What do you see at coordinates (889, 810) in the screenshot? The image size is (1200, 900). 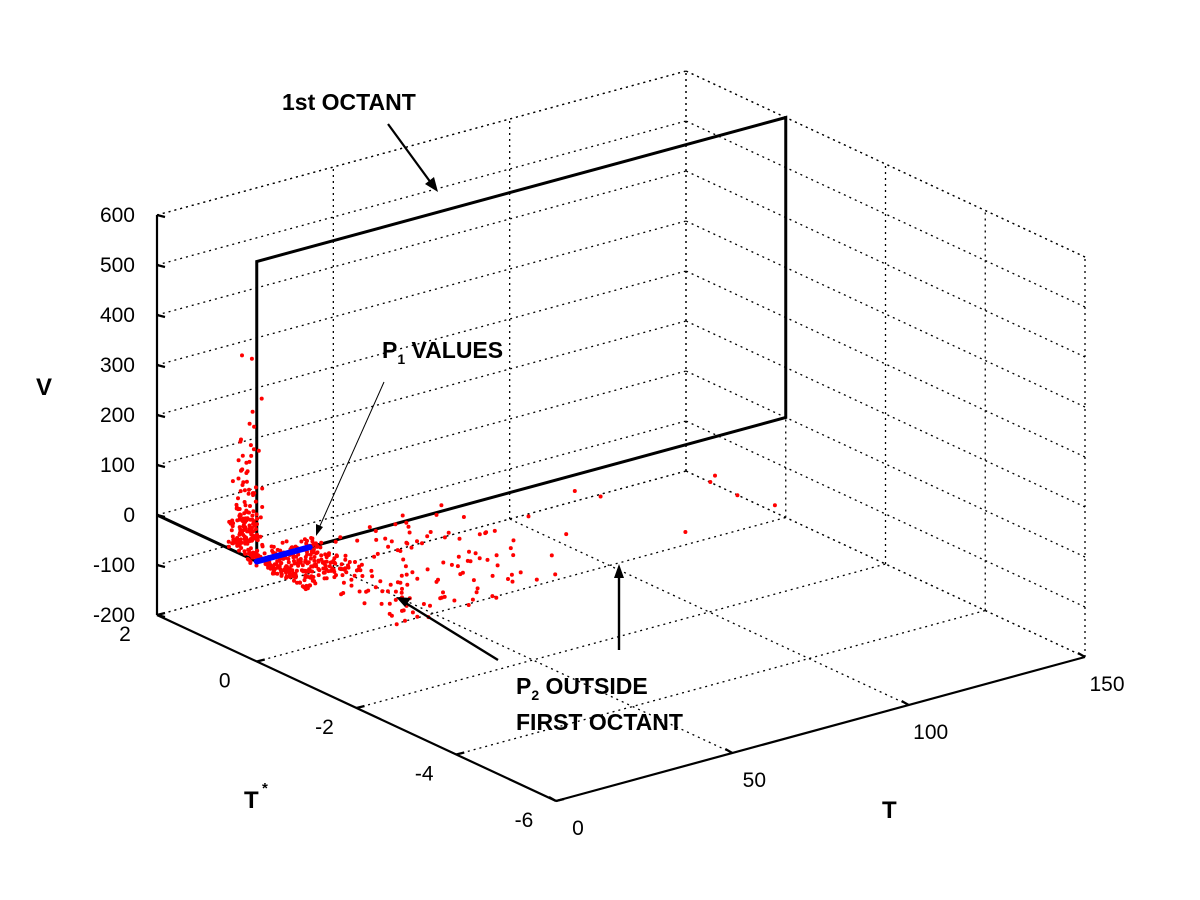 I see `x-axis-label: T` at bounding box center [889, 810].